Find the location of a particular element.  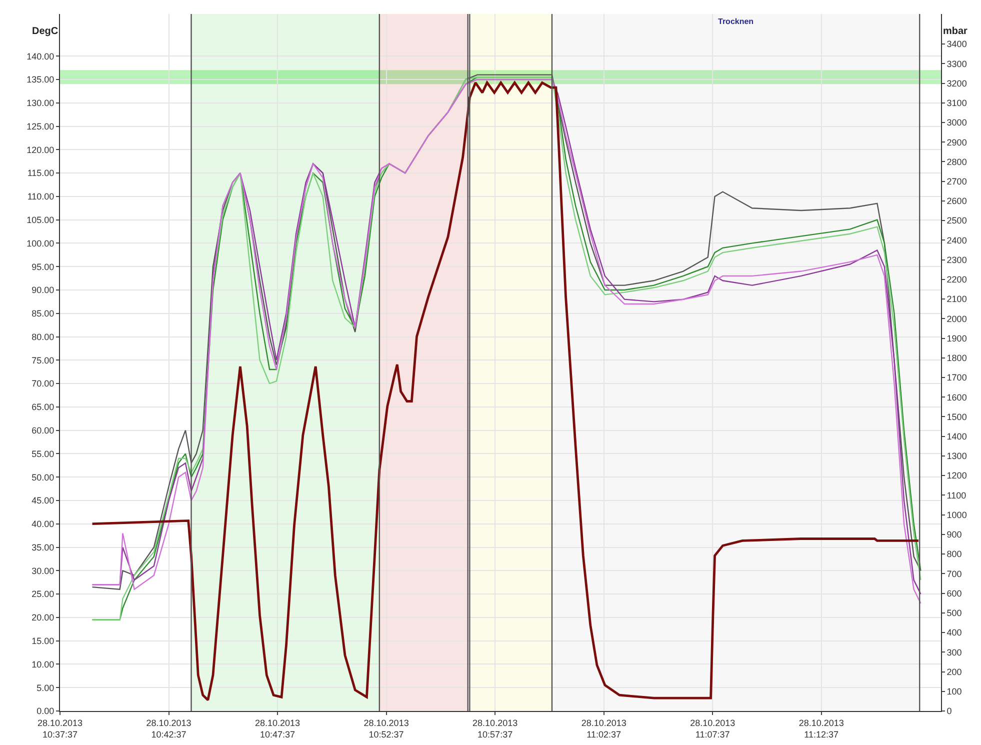

x-tick-label: 28.10.2013 11:12:37 is located at coordinates (821, 729).